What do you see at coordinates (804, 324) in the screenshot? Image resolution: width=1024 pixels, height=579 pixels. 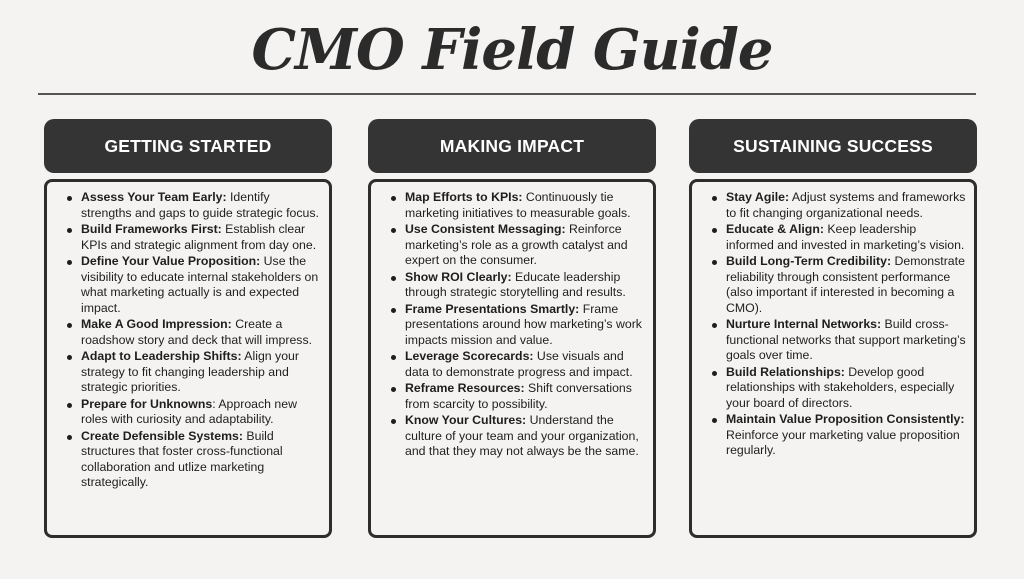 I see `item-term: Nurture Internal Networks:` at bounding box center [804, 324].